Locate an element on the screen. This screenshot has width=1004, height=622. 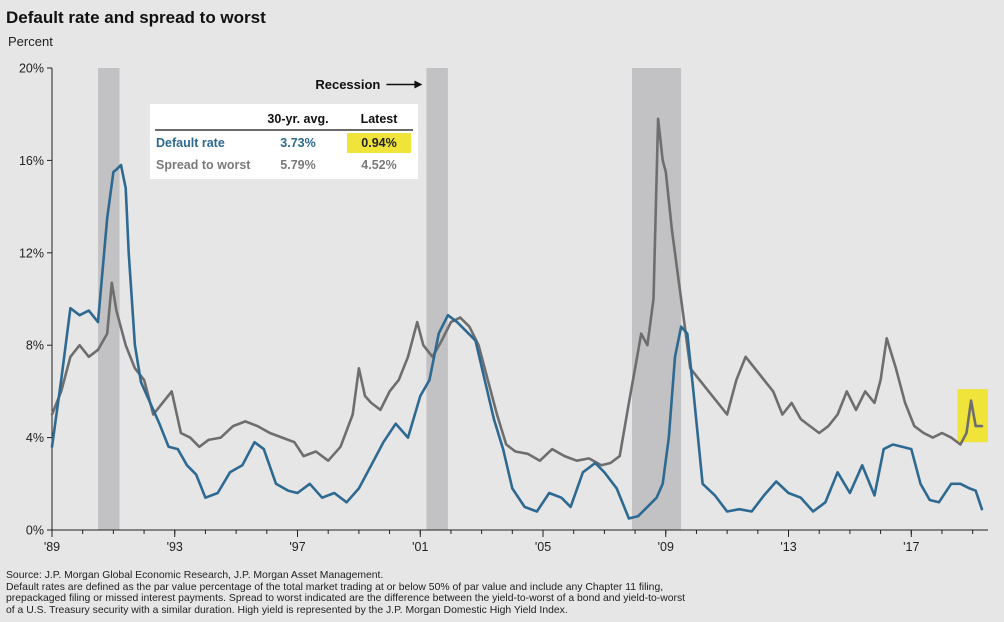
legend-row-name: Spread to worst is located at coordinates (203, 165).